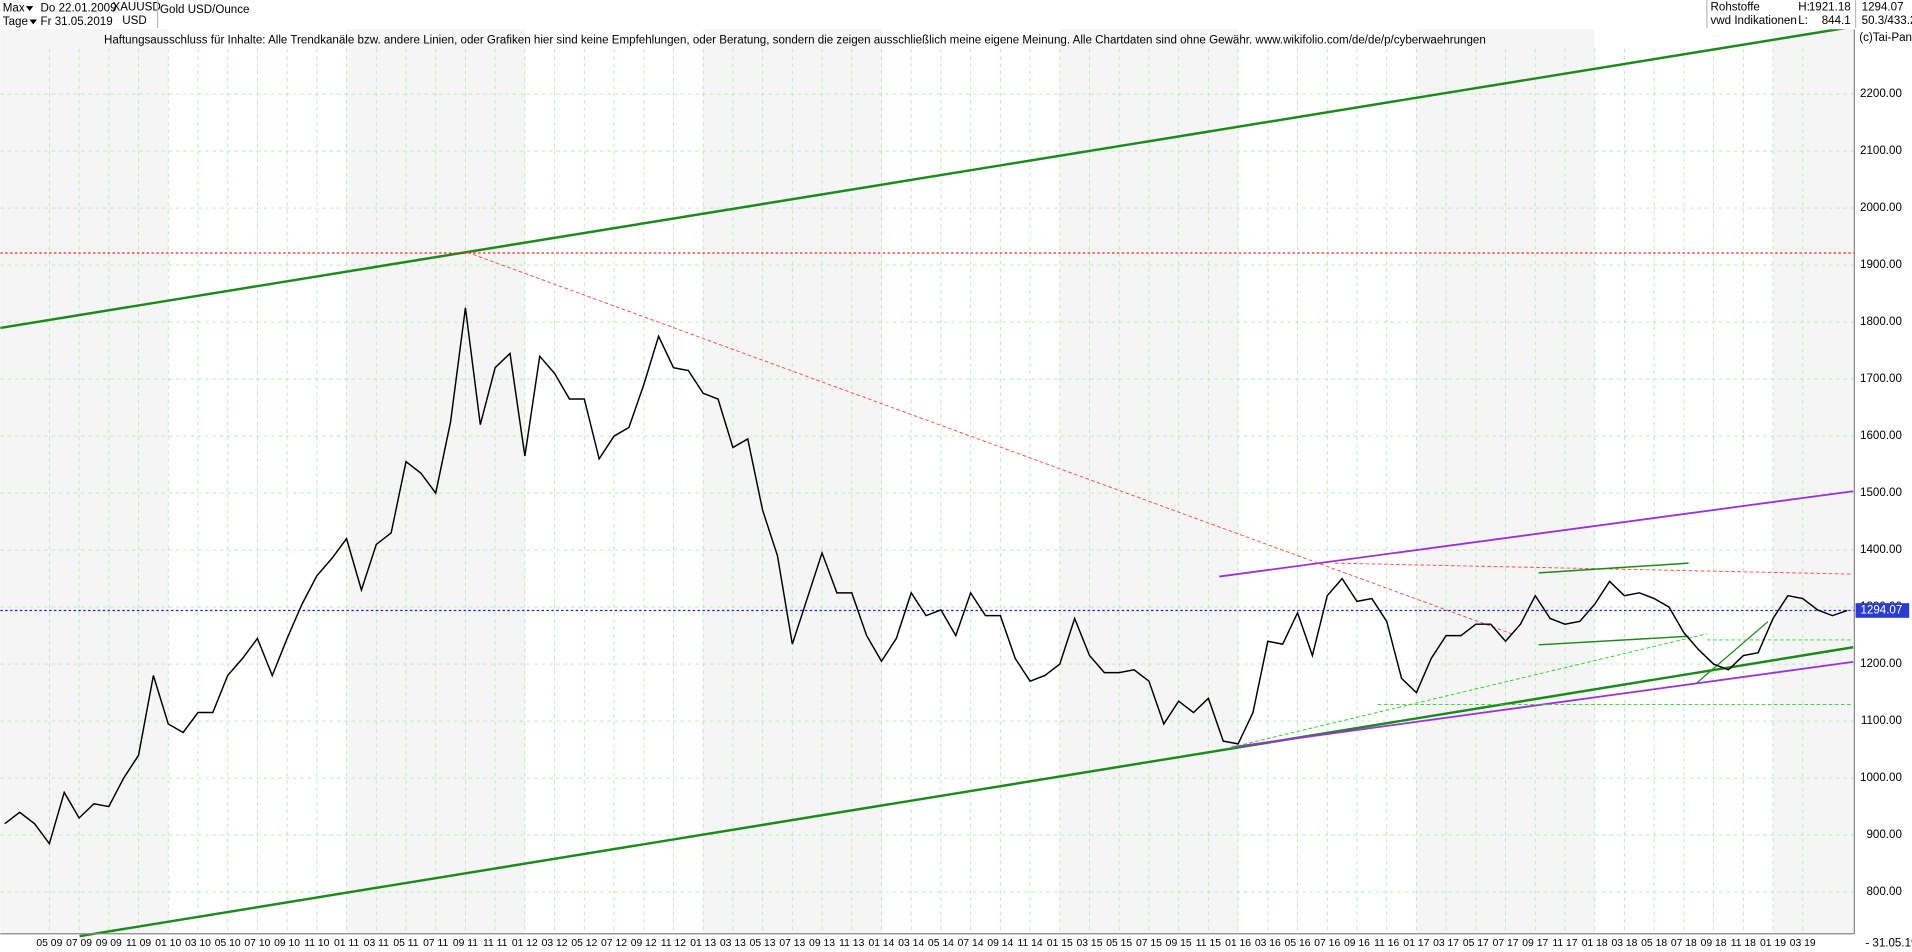 This screenshot has width=1912, height=952. Describe the element at coordinates (584, 943) in the screenshot. I see `x-tick-label: 05 12` at that location.